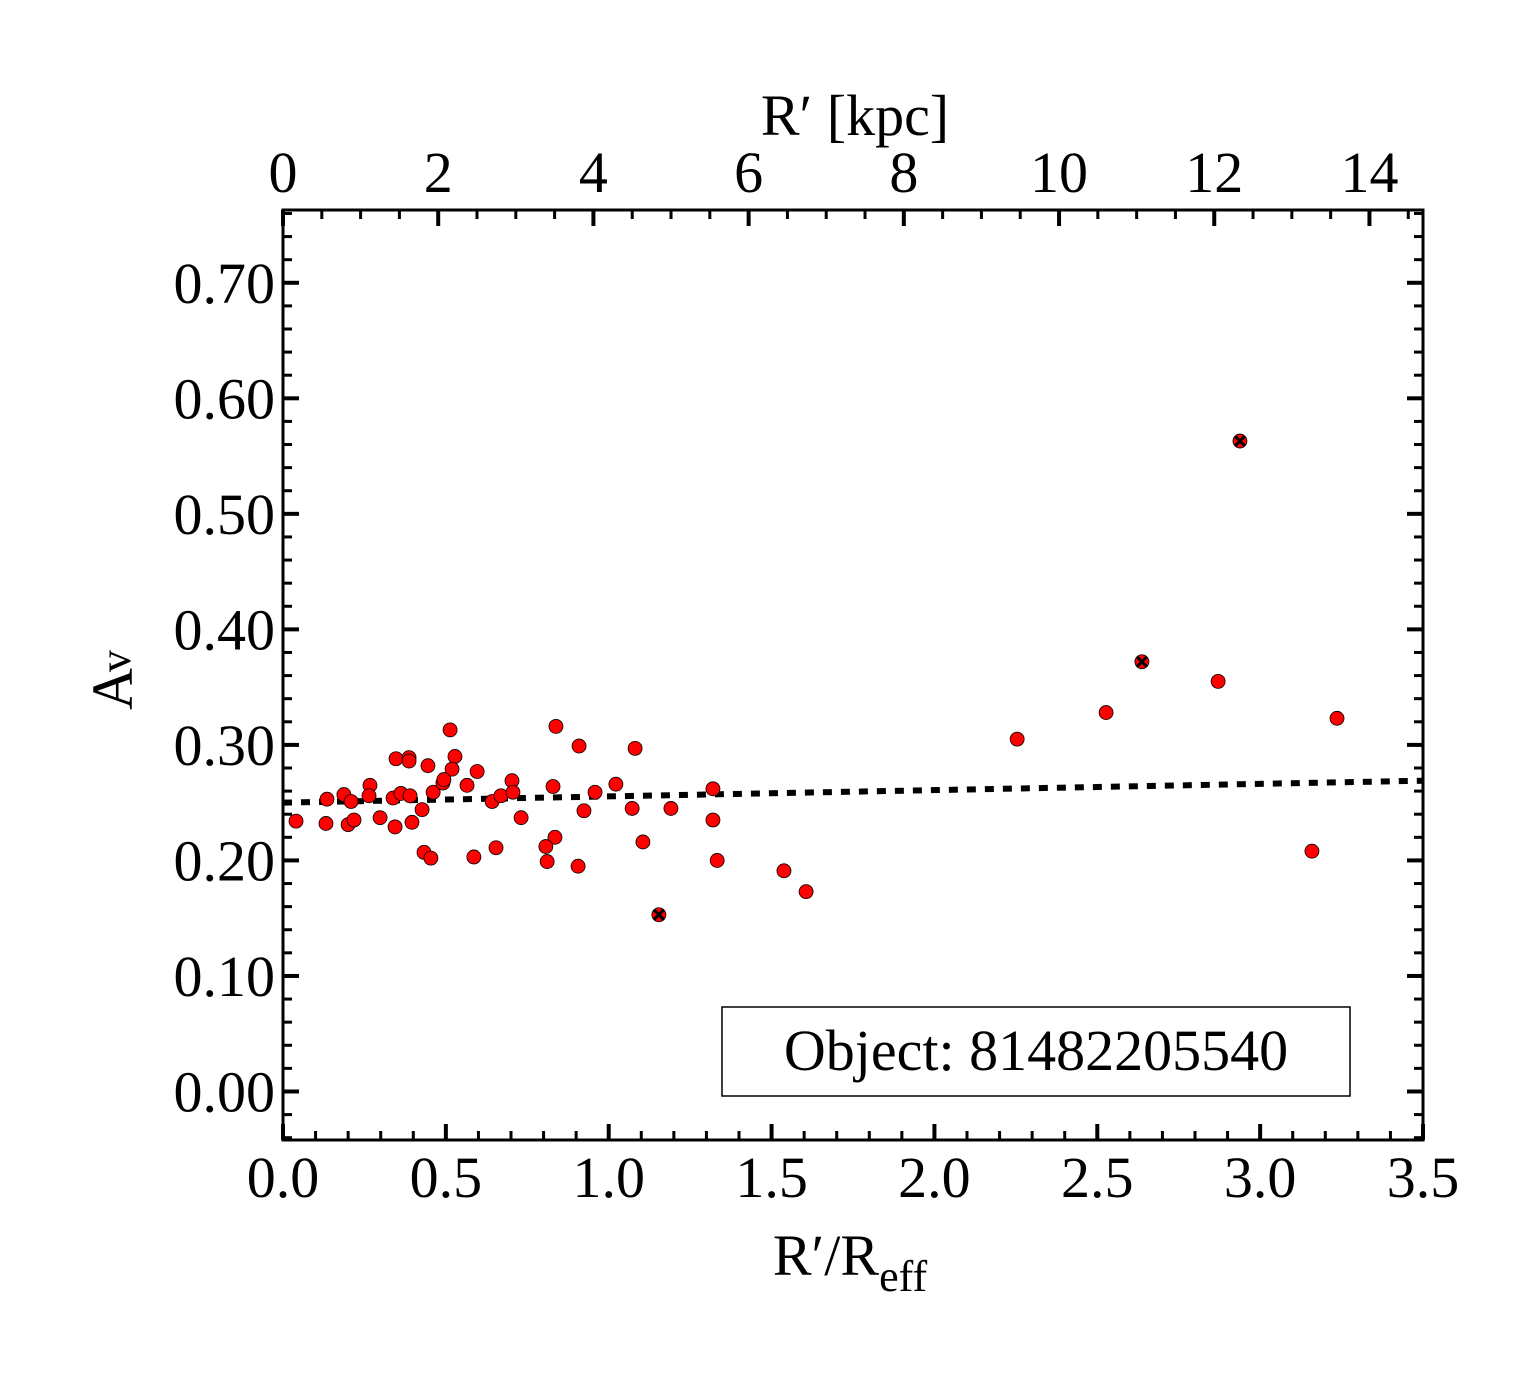 This screenshot has width=1540, height=1375. Describe the element at coordinates (853, 791) in the screenshot. I see `fit-line` at that location.